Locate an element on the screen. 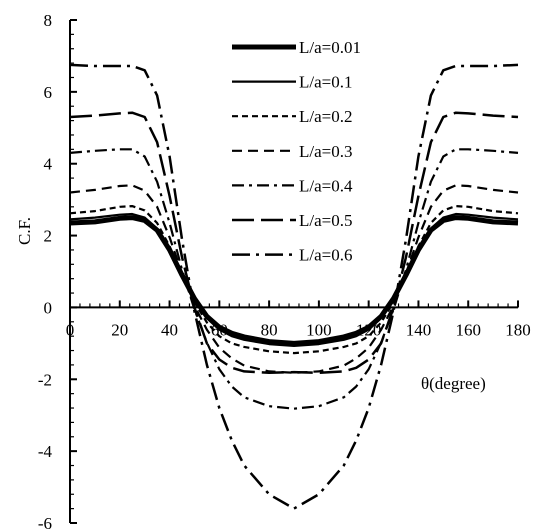 The width and height of the screenshot is (540, 532). x-axis-label: θ(degree) is located at coordinates (453, 383).